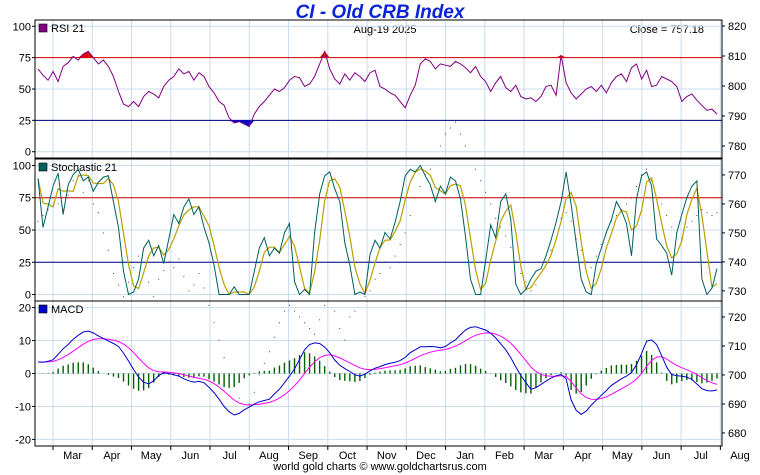 Image resolution: width=760 pixels, height=475 pixels. Describe the element at coordinates (737, 376) in the screenshot. I see `right-tick-p2-2: 700` at that location.